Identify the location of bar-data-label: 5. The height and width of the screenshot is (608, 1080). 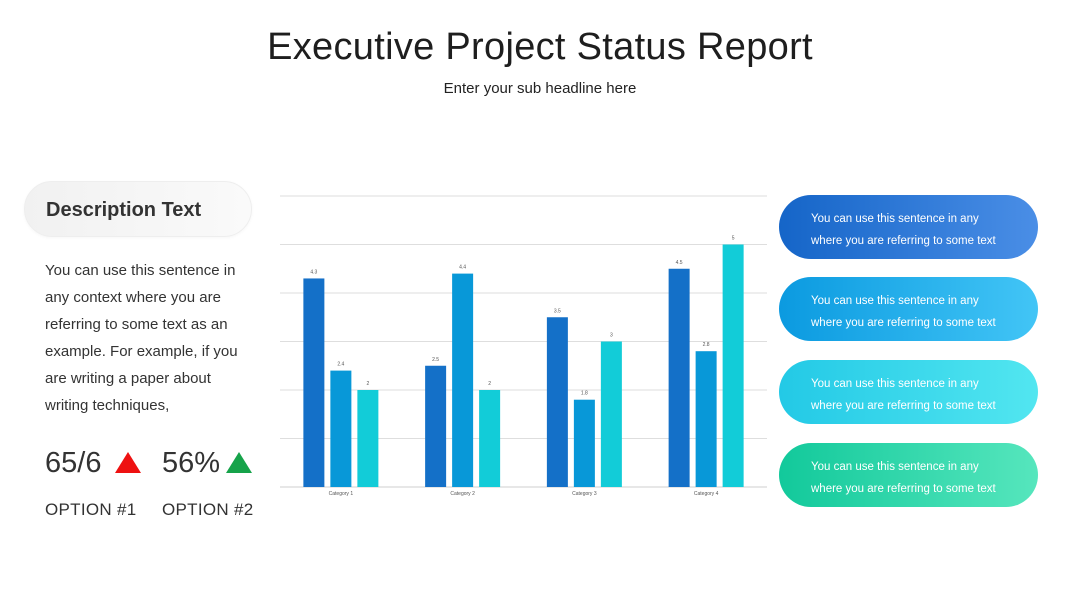
(733, 239).